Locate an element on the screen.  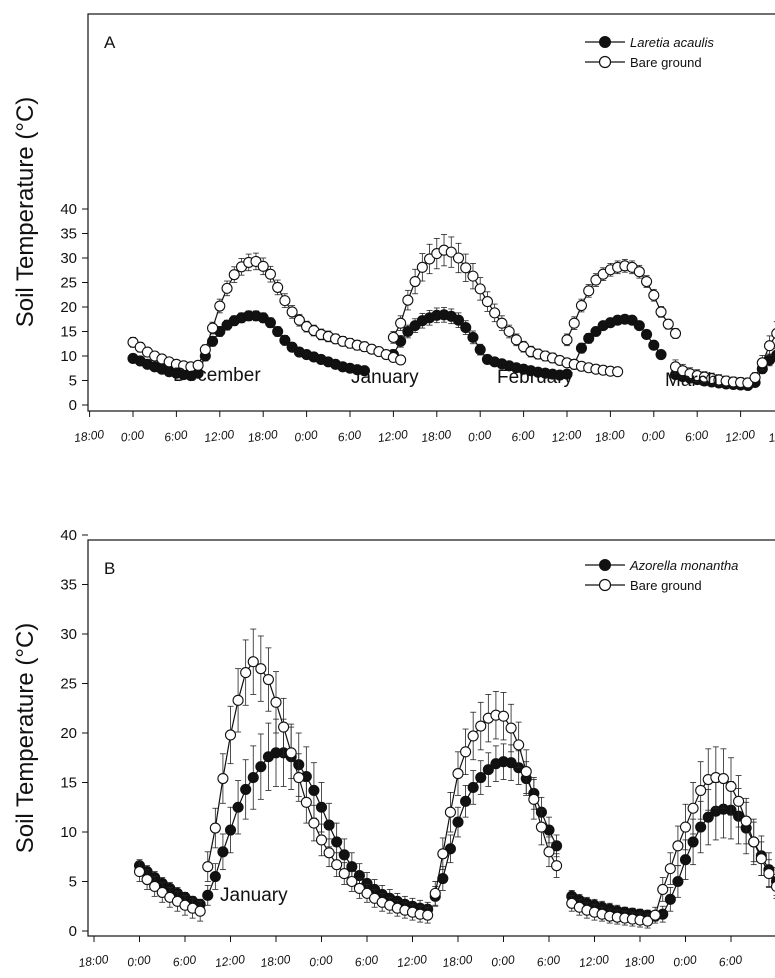
y-ticks: 0 5 10 15 20 25 30 35 40 is located at coordinates (74, 307).